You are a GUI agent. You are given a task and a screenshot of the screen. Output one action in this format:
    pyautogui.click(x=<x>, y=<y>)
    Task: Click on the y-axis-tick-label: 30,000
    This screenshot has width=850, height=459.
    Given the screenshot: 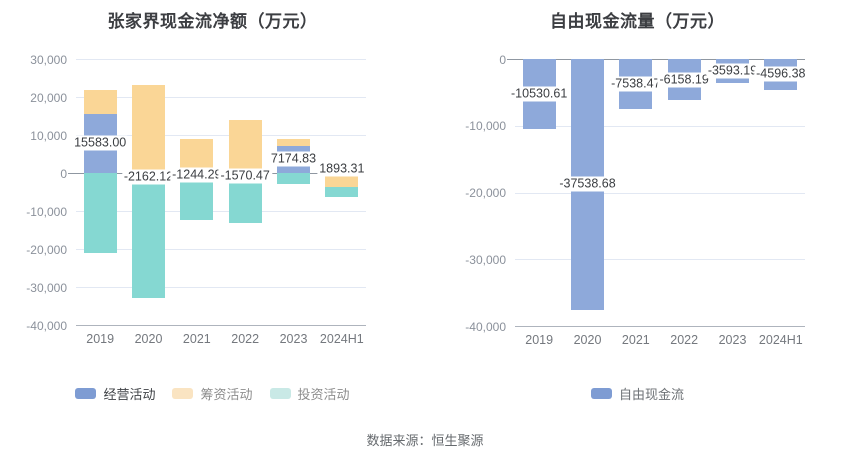 What is the action you would take?
    pyautogui.click(x=48, y=59)
    